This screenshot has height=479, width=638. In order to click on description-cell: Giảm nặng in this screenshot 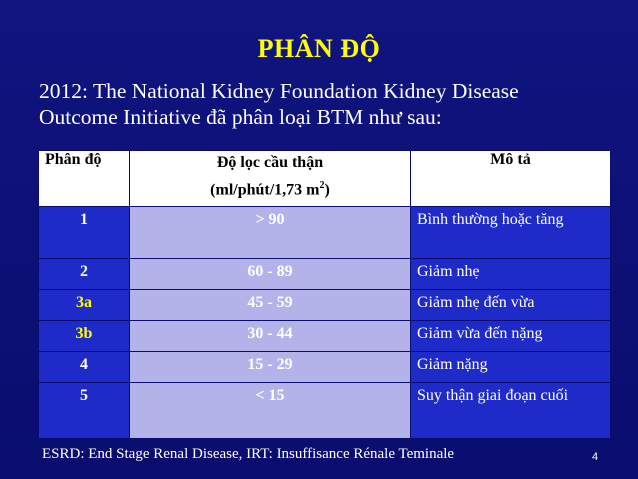, I will do `click(510, 367)`.